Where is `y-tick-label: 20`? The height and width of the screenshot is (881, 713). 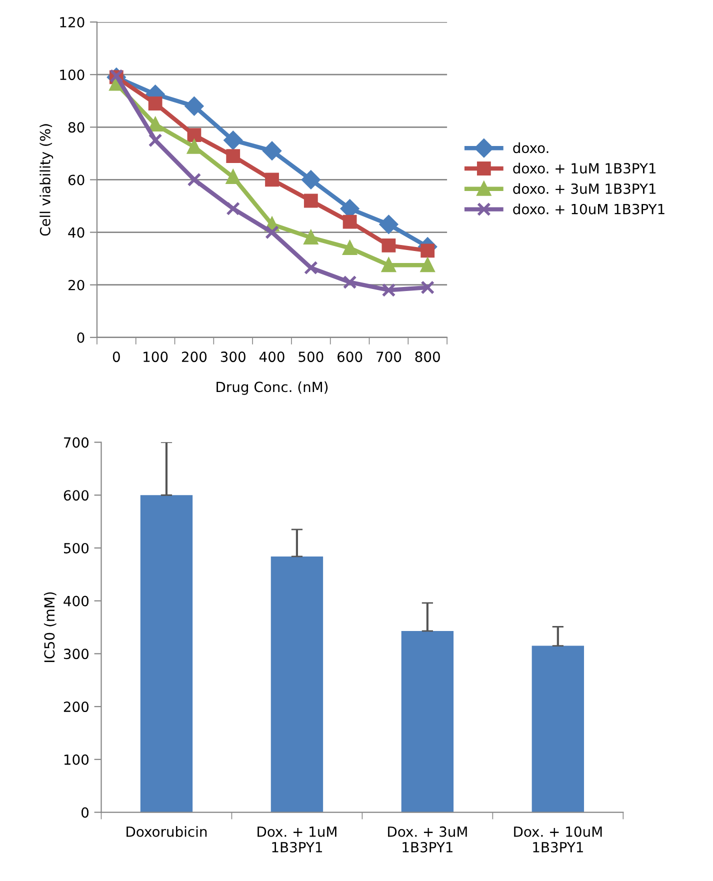 y-tick-label: 20 is located at coordinates (76, 285).